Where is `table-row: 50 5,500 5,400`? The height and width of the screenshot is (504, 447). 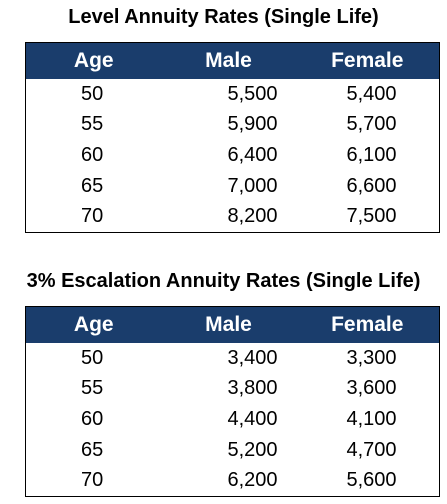
table-row: 50 5,500 5,400 is located at coordinates (232, 94).